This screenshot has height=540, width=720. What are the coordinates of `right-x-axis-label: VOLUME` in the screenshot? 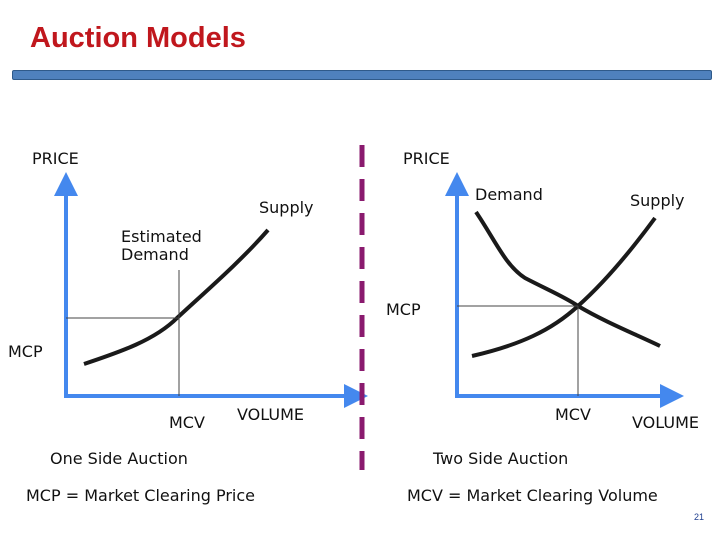 It's located at (665, 422).